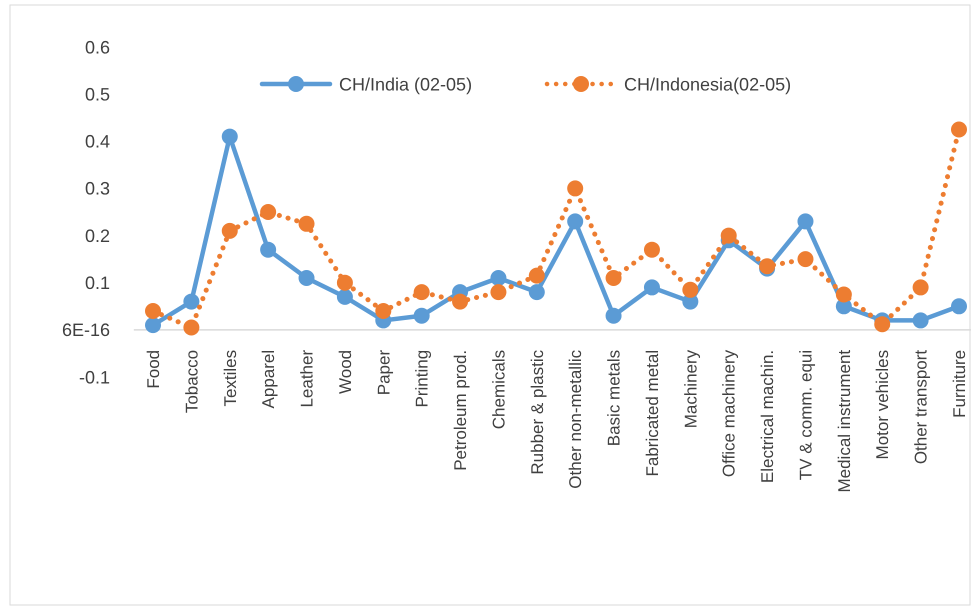 The height and width of the screenshot is (606, 971). I want to click on y-tick-label: 0.1, so click(97, 283).